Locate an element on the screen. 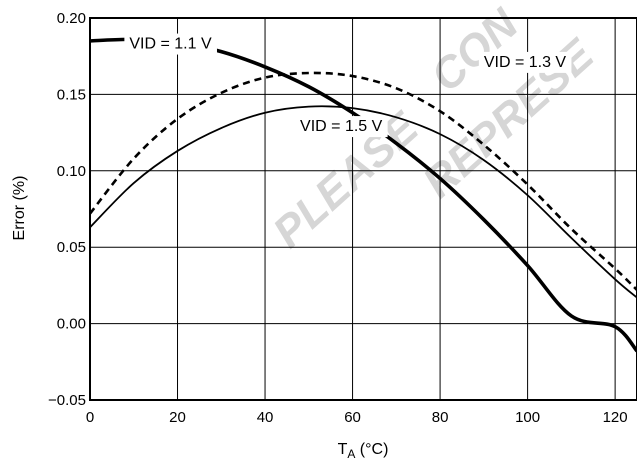 This screenshot has height=464, width=637. y-tick-label: 0.00 is located at coordinates (71, 324).